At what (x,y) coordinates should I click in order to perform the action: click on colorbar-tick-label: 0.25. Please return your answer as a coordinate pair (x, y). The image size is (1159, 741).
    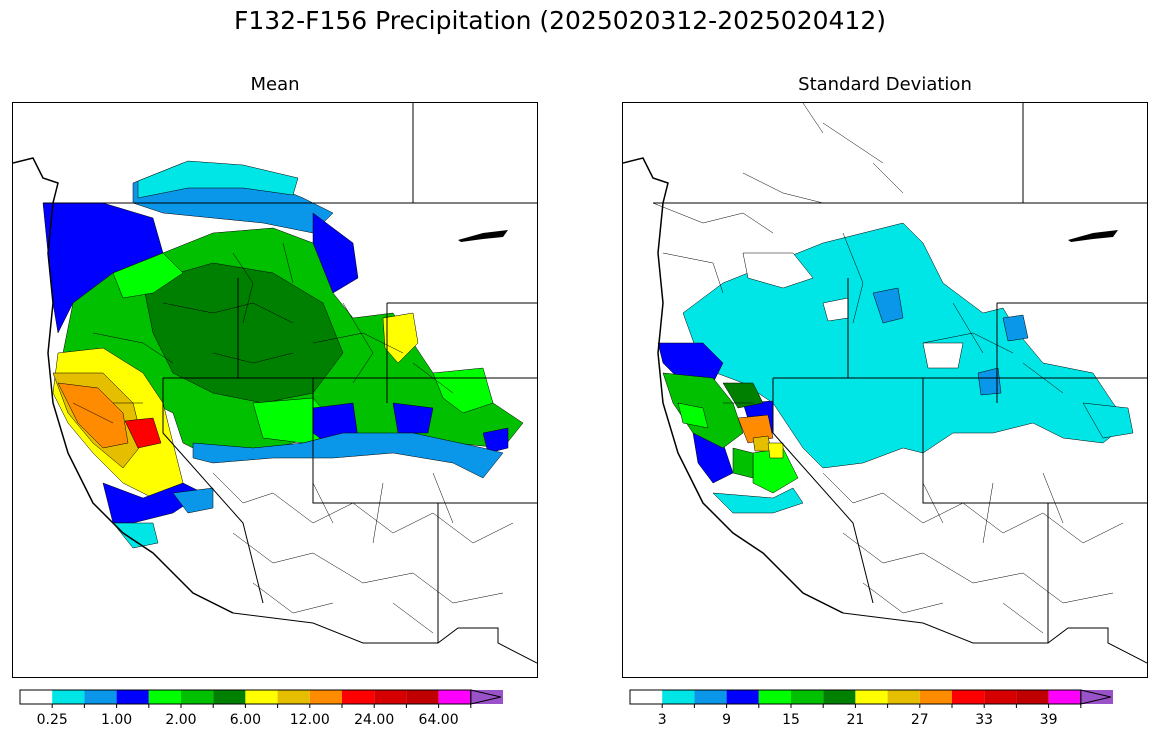
    Looking at the image, I should click on (52, 720).